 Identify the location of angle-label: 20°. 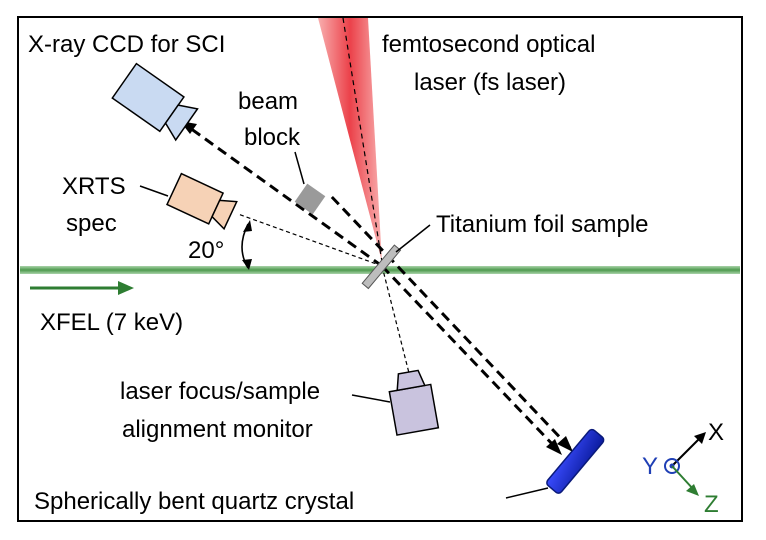
(206, 250).